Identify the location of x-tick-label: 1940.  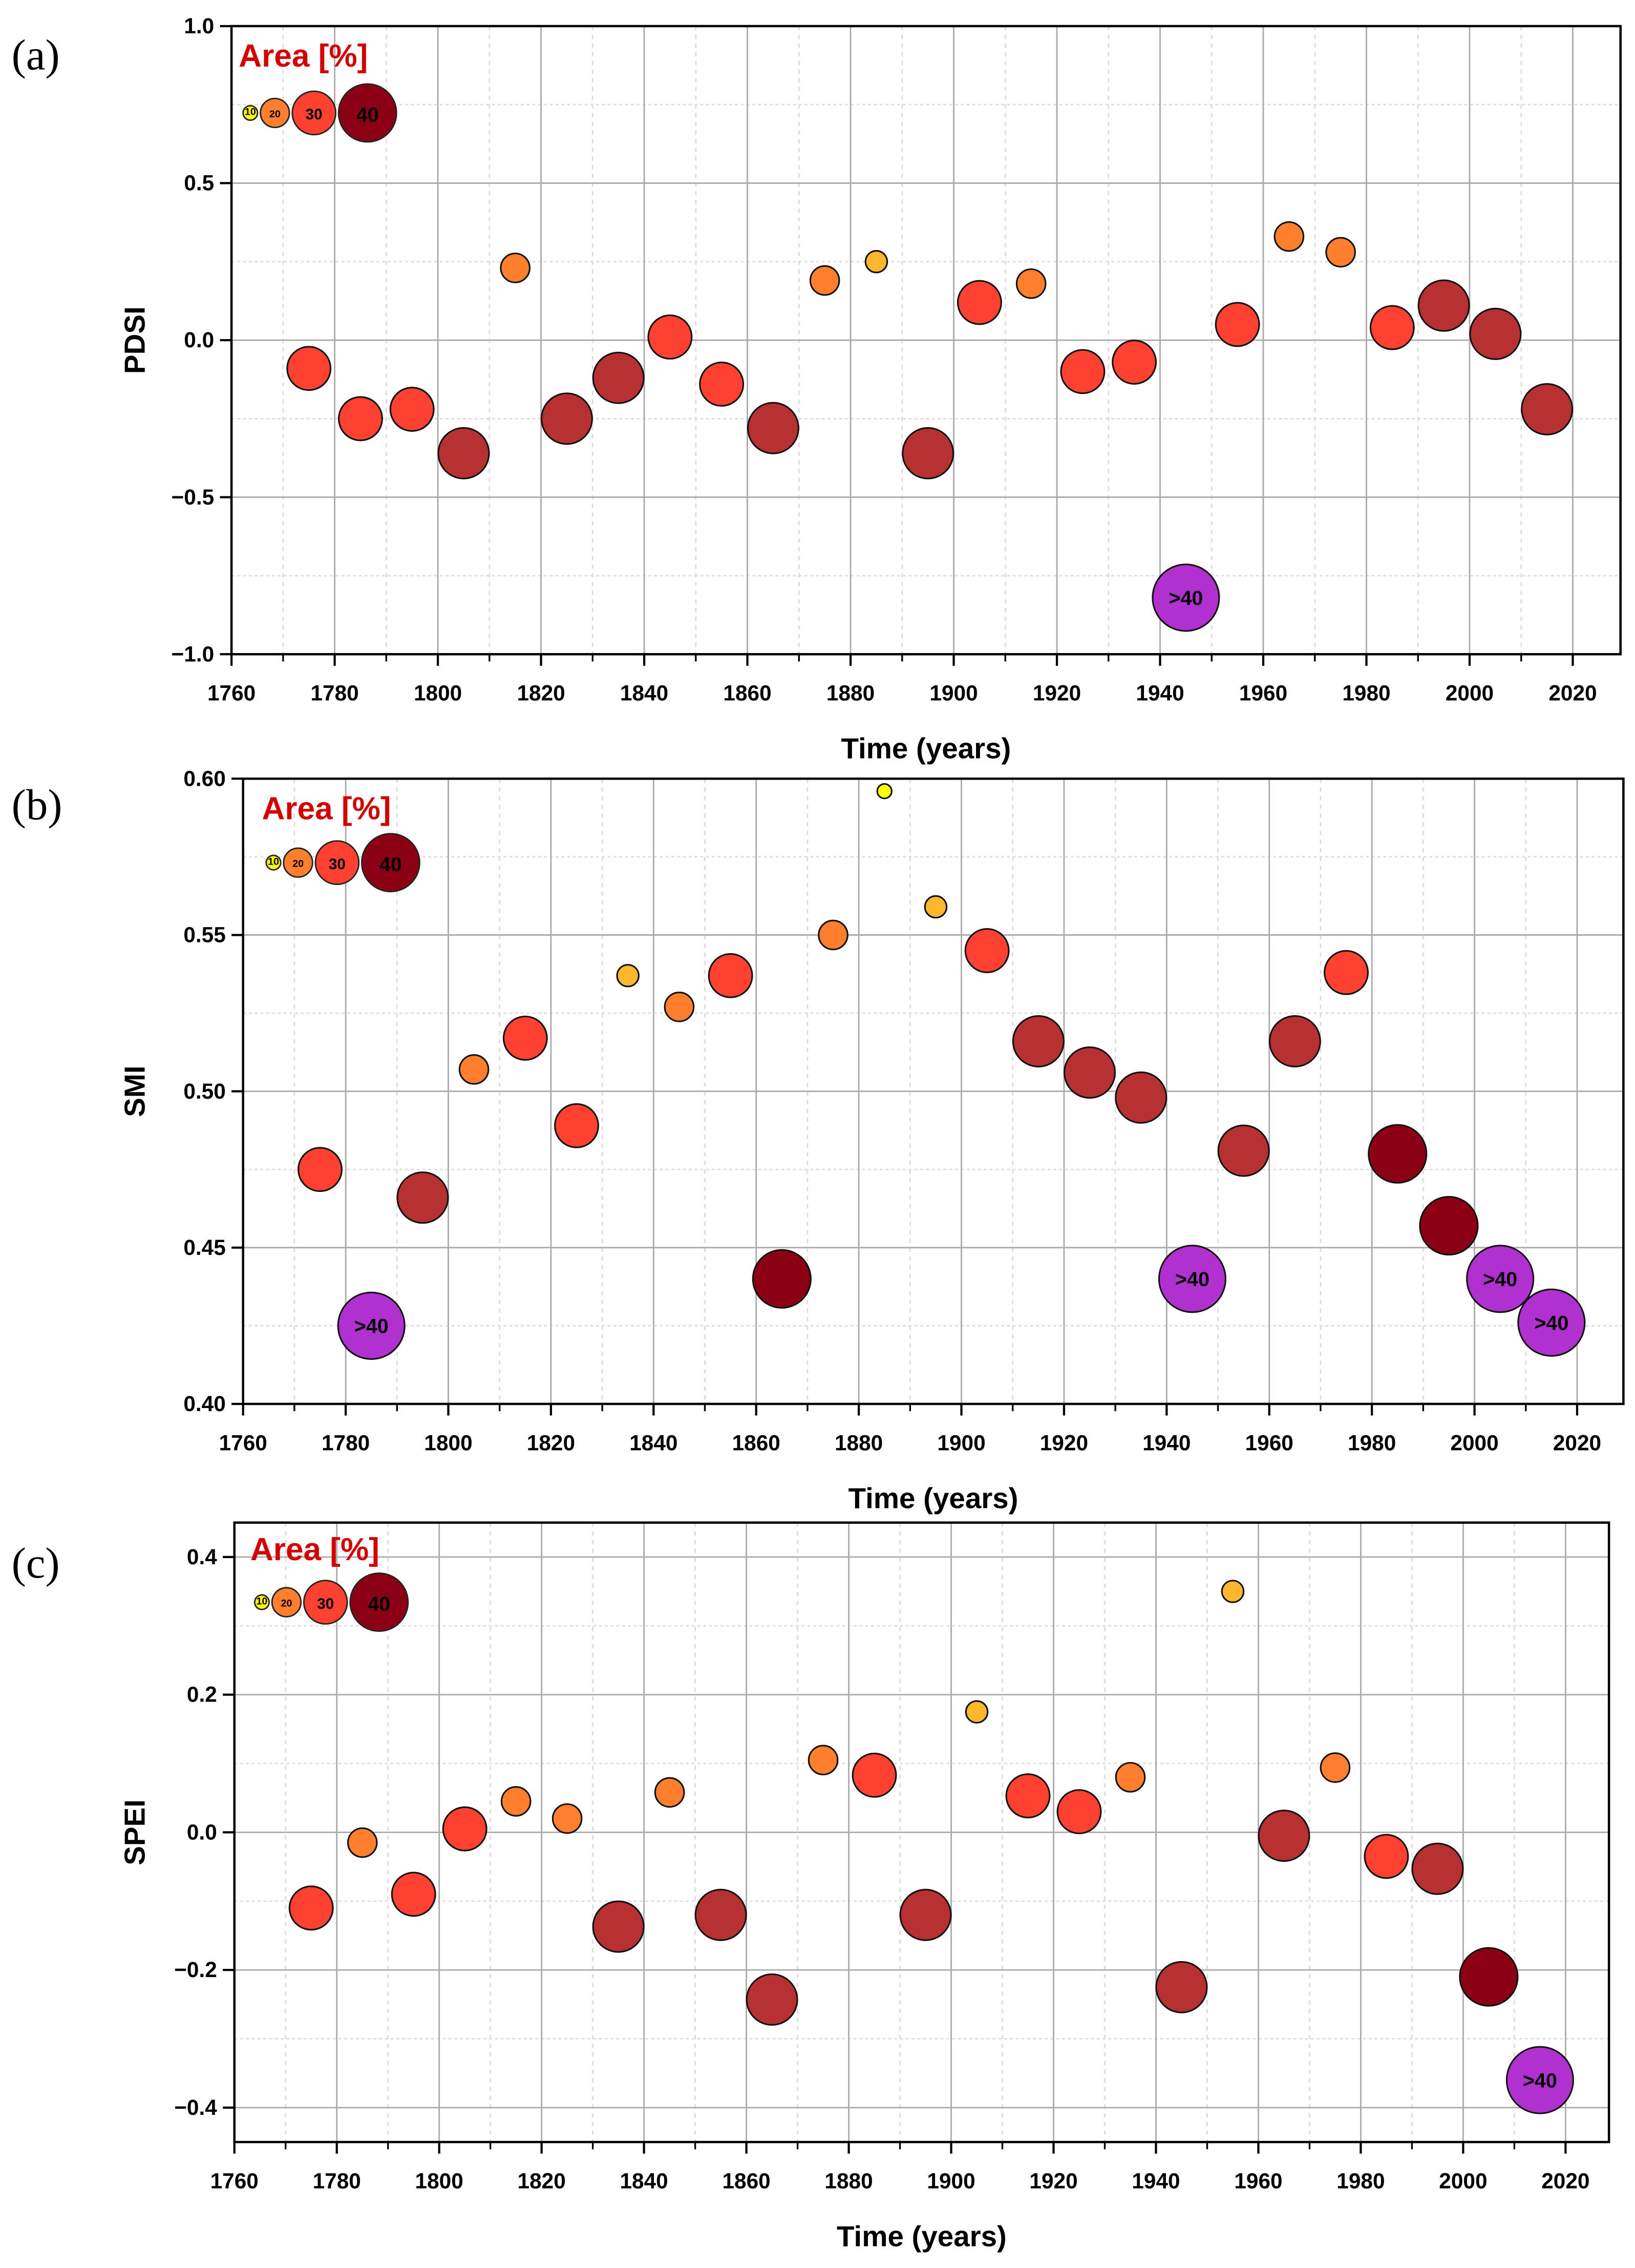
(1166, 1443).